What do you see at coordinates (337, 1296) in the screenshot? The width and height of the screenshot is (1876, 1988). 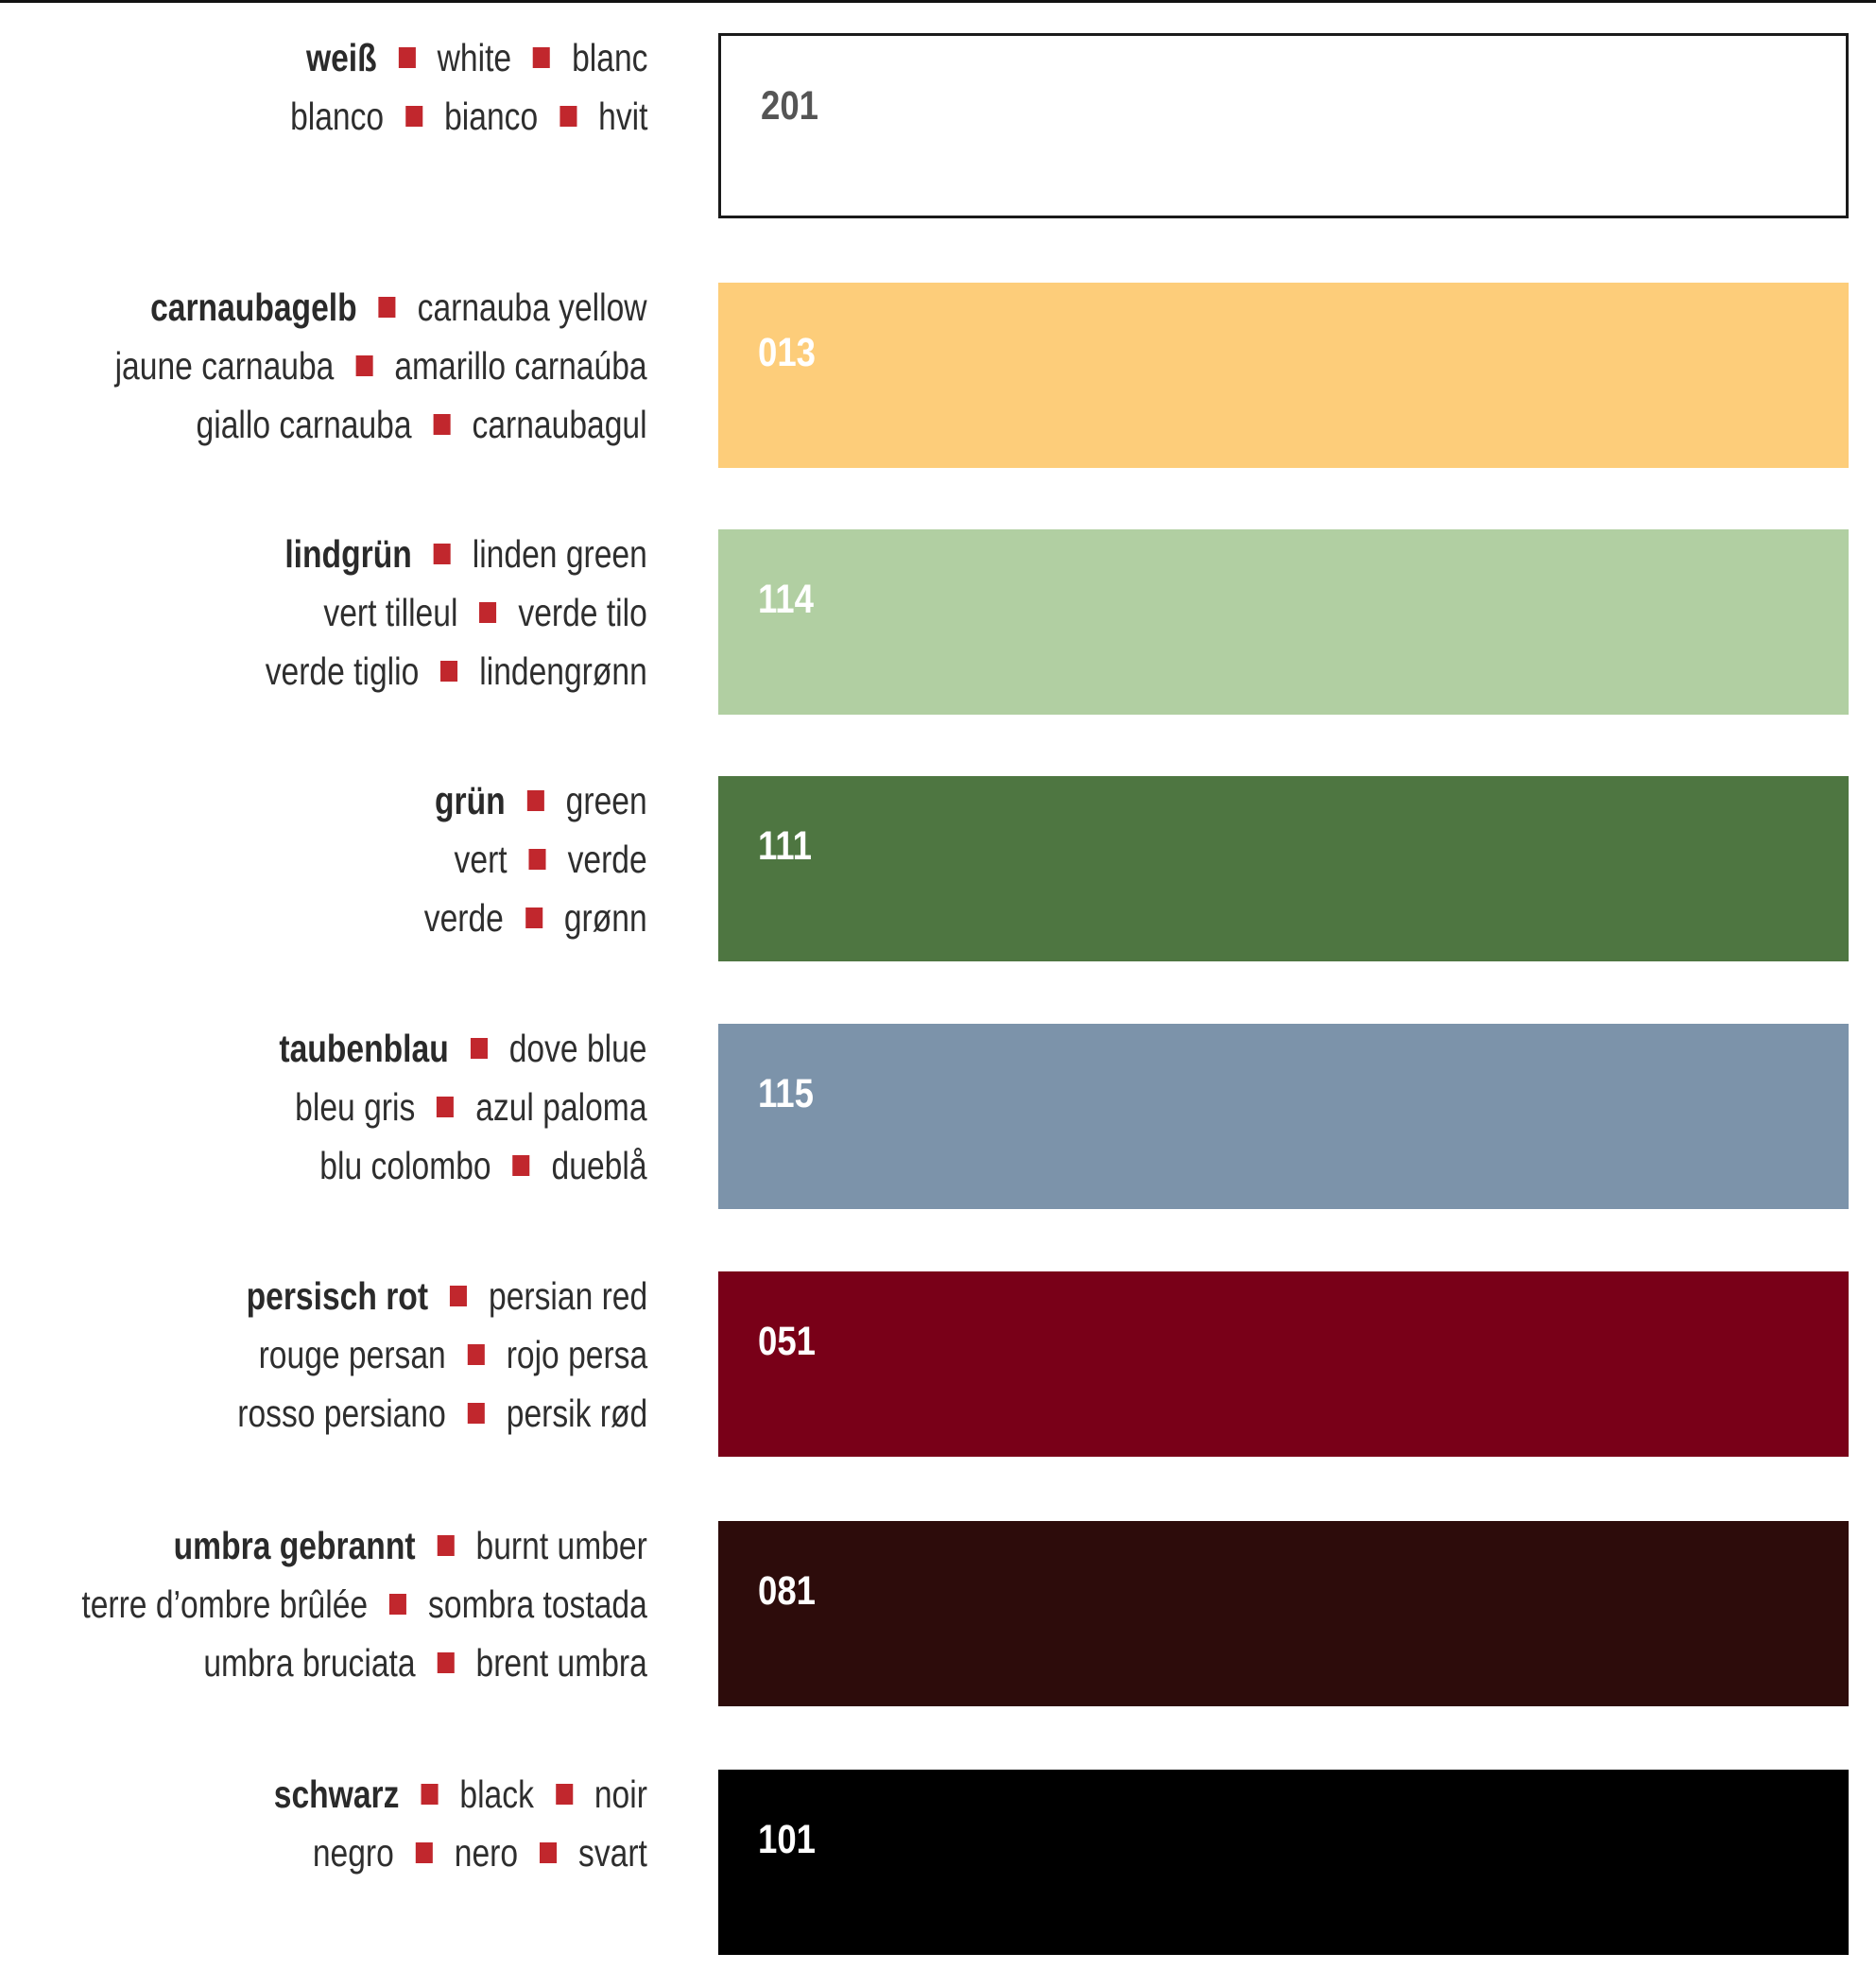 I see `german-color-name: persisch rot` at bounding box center [337, 1296].